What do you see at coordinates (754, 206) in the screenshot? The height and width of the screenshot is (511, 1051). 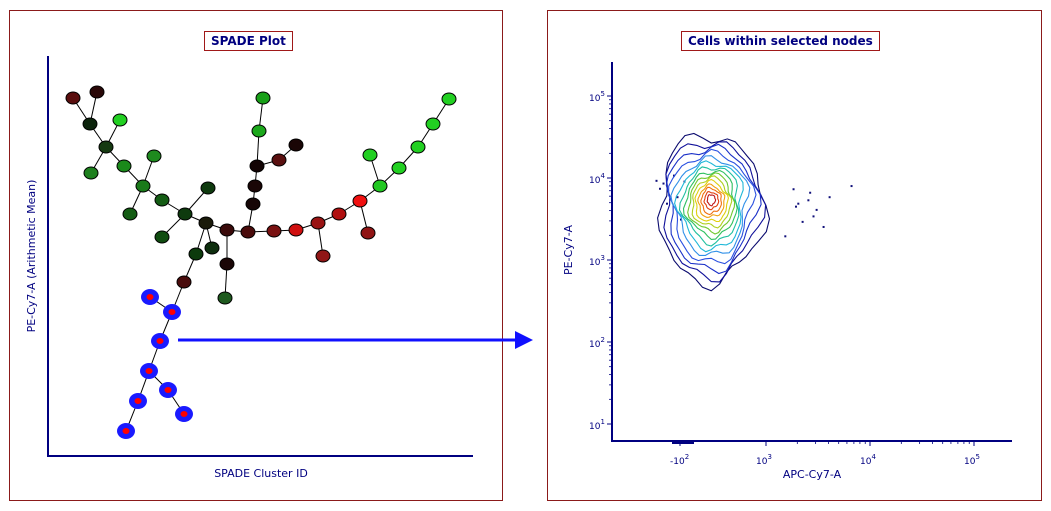 I see `contour-outliers` at bounding box center [754, 206].